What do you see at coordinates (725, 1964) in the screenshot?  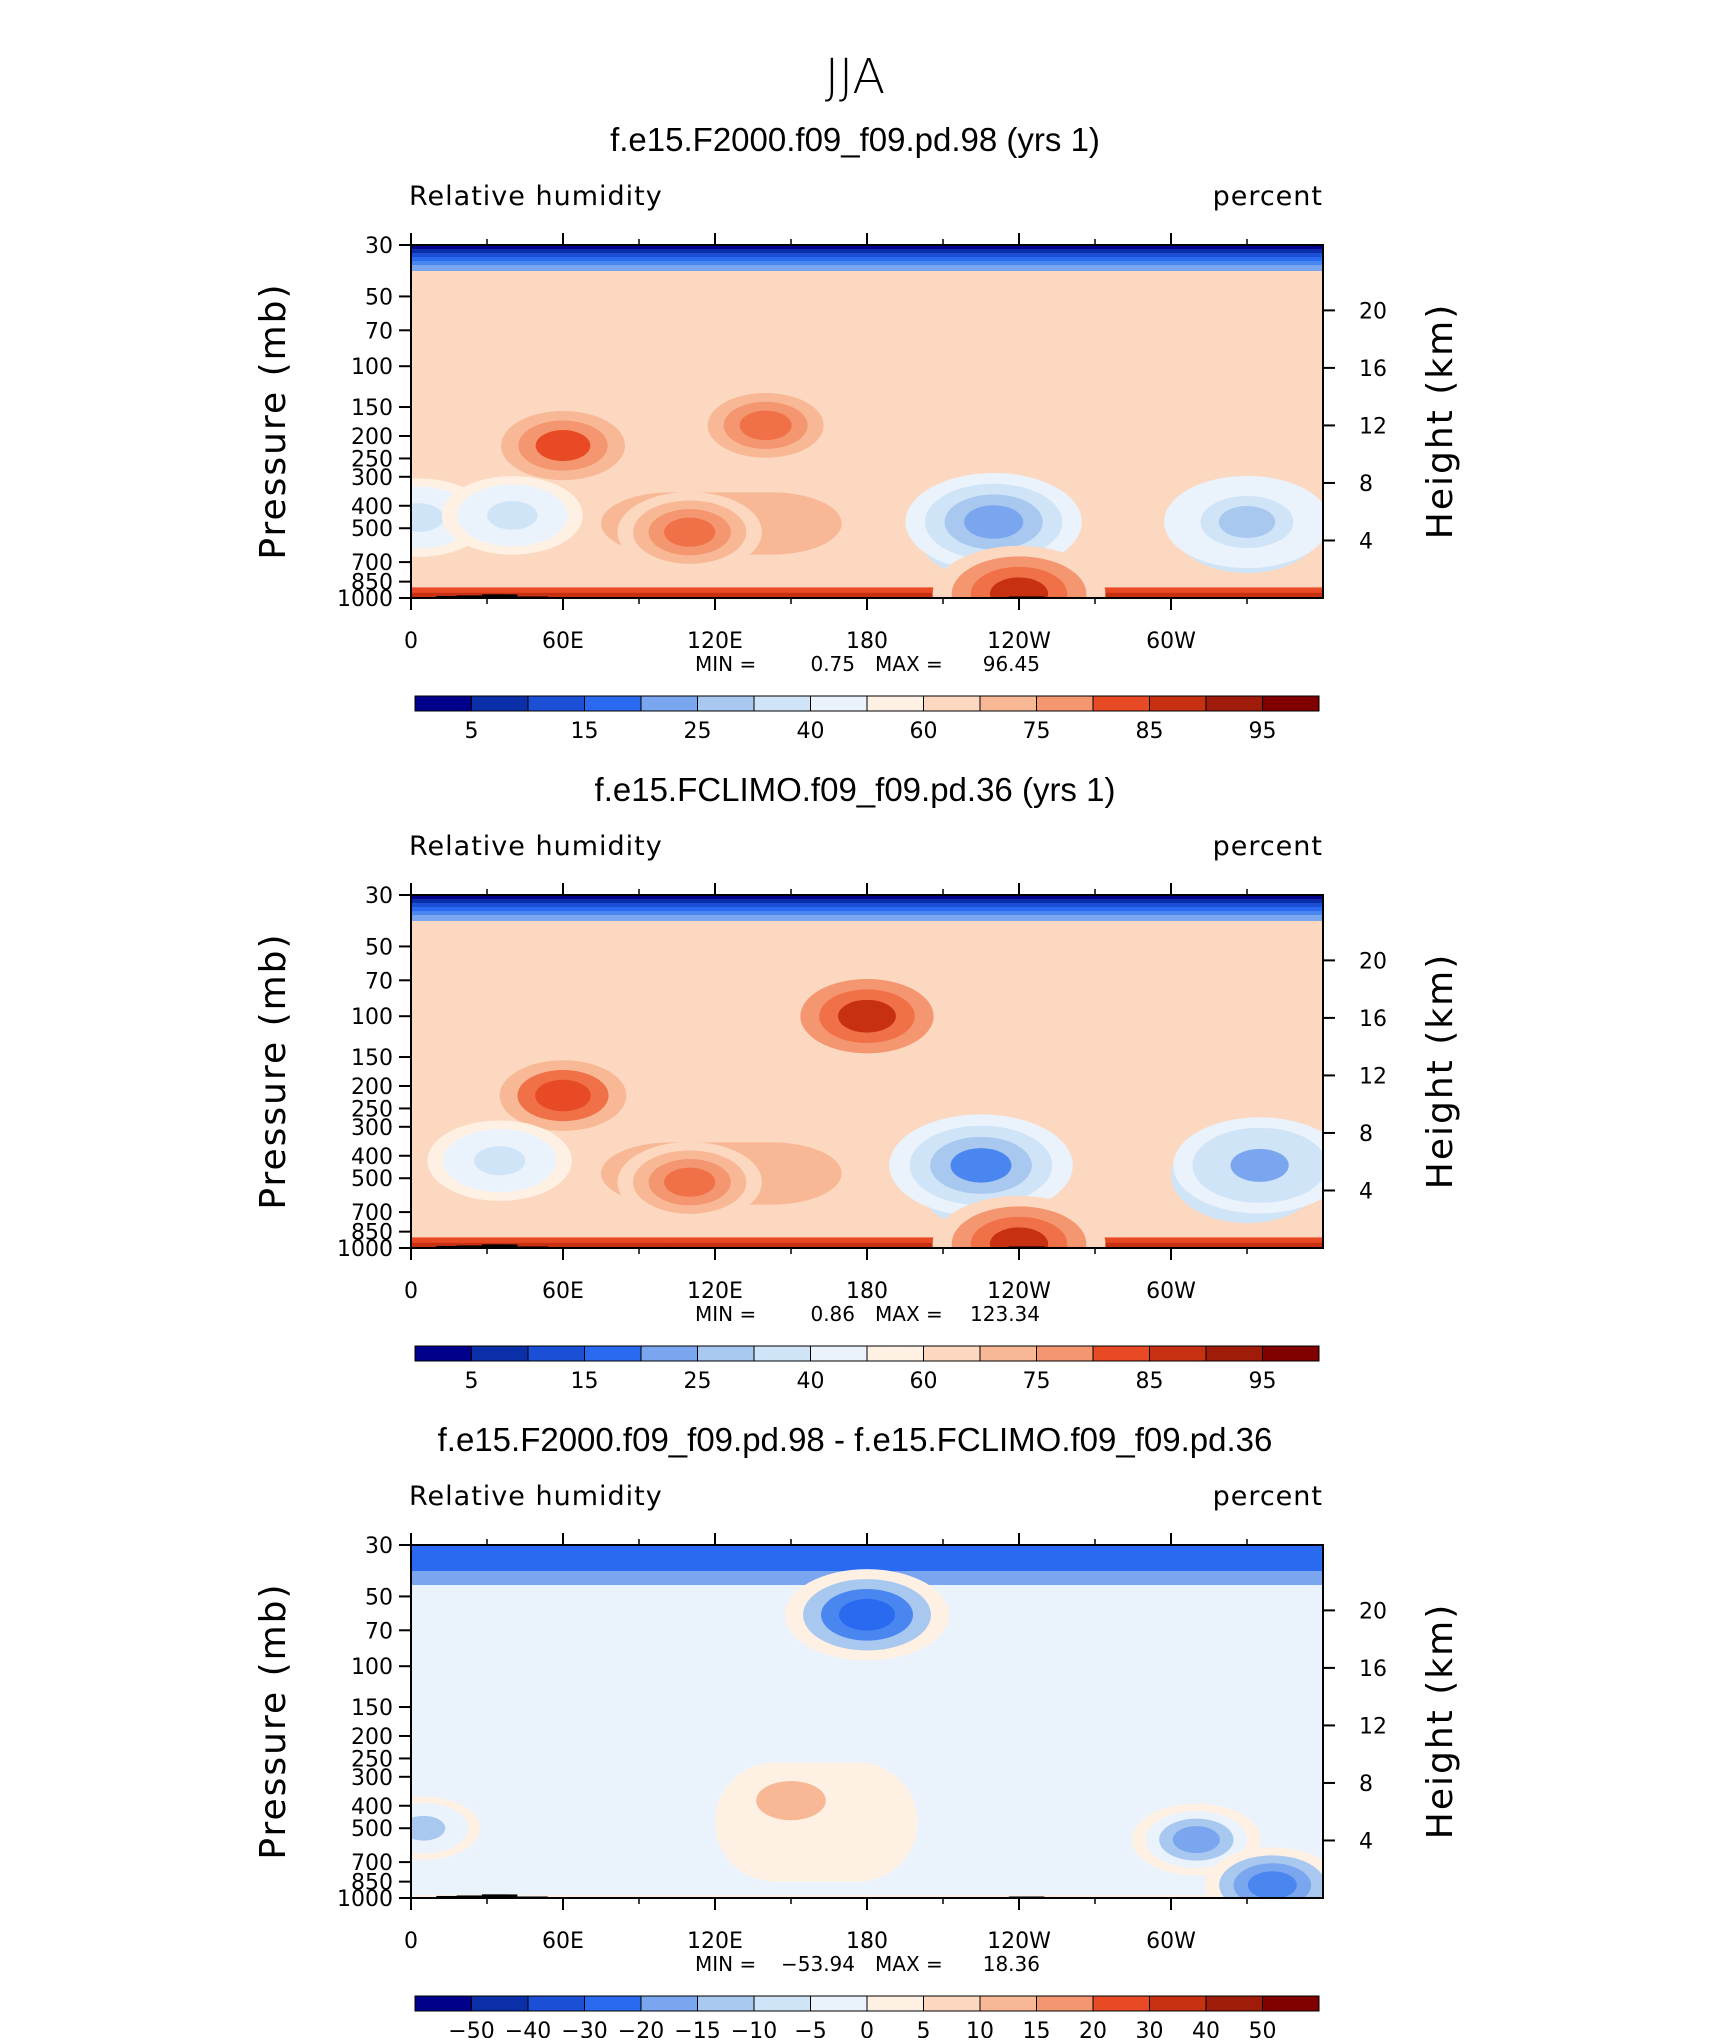 I see `p3-min-label: MIN =` at bounding box center [725, 1964].